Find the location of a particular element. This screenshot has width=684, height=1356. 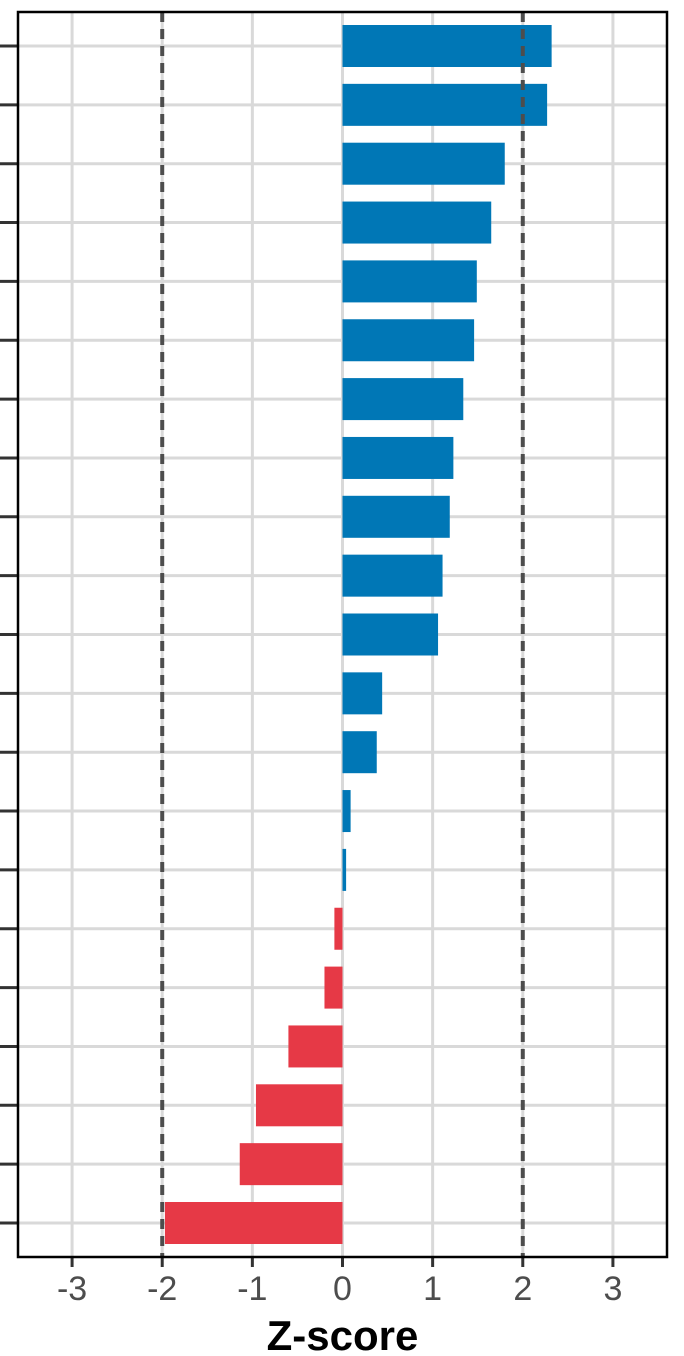

y-axis-ticks is located at coordinates (9, 634).